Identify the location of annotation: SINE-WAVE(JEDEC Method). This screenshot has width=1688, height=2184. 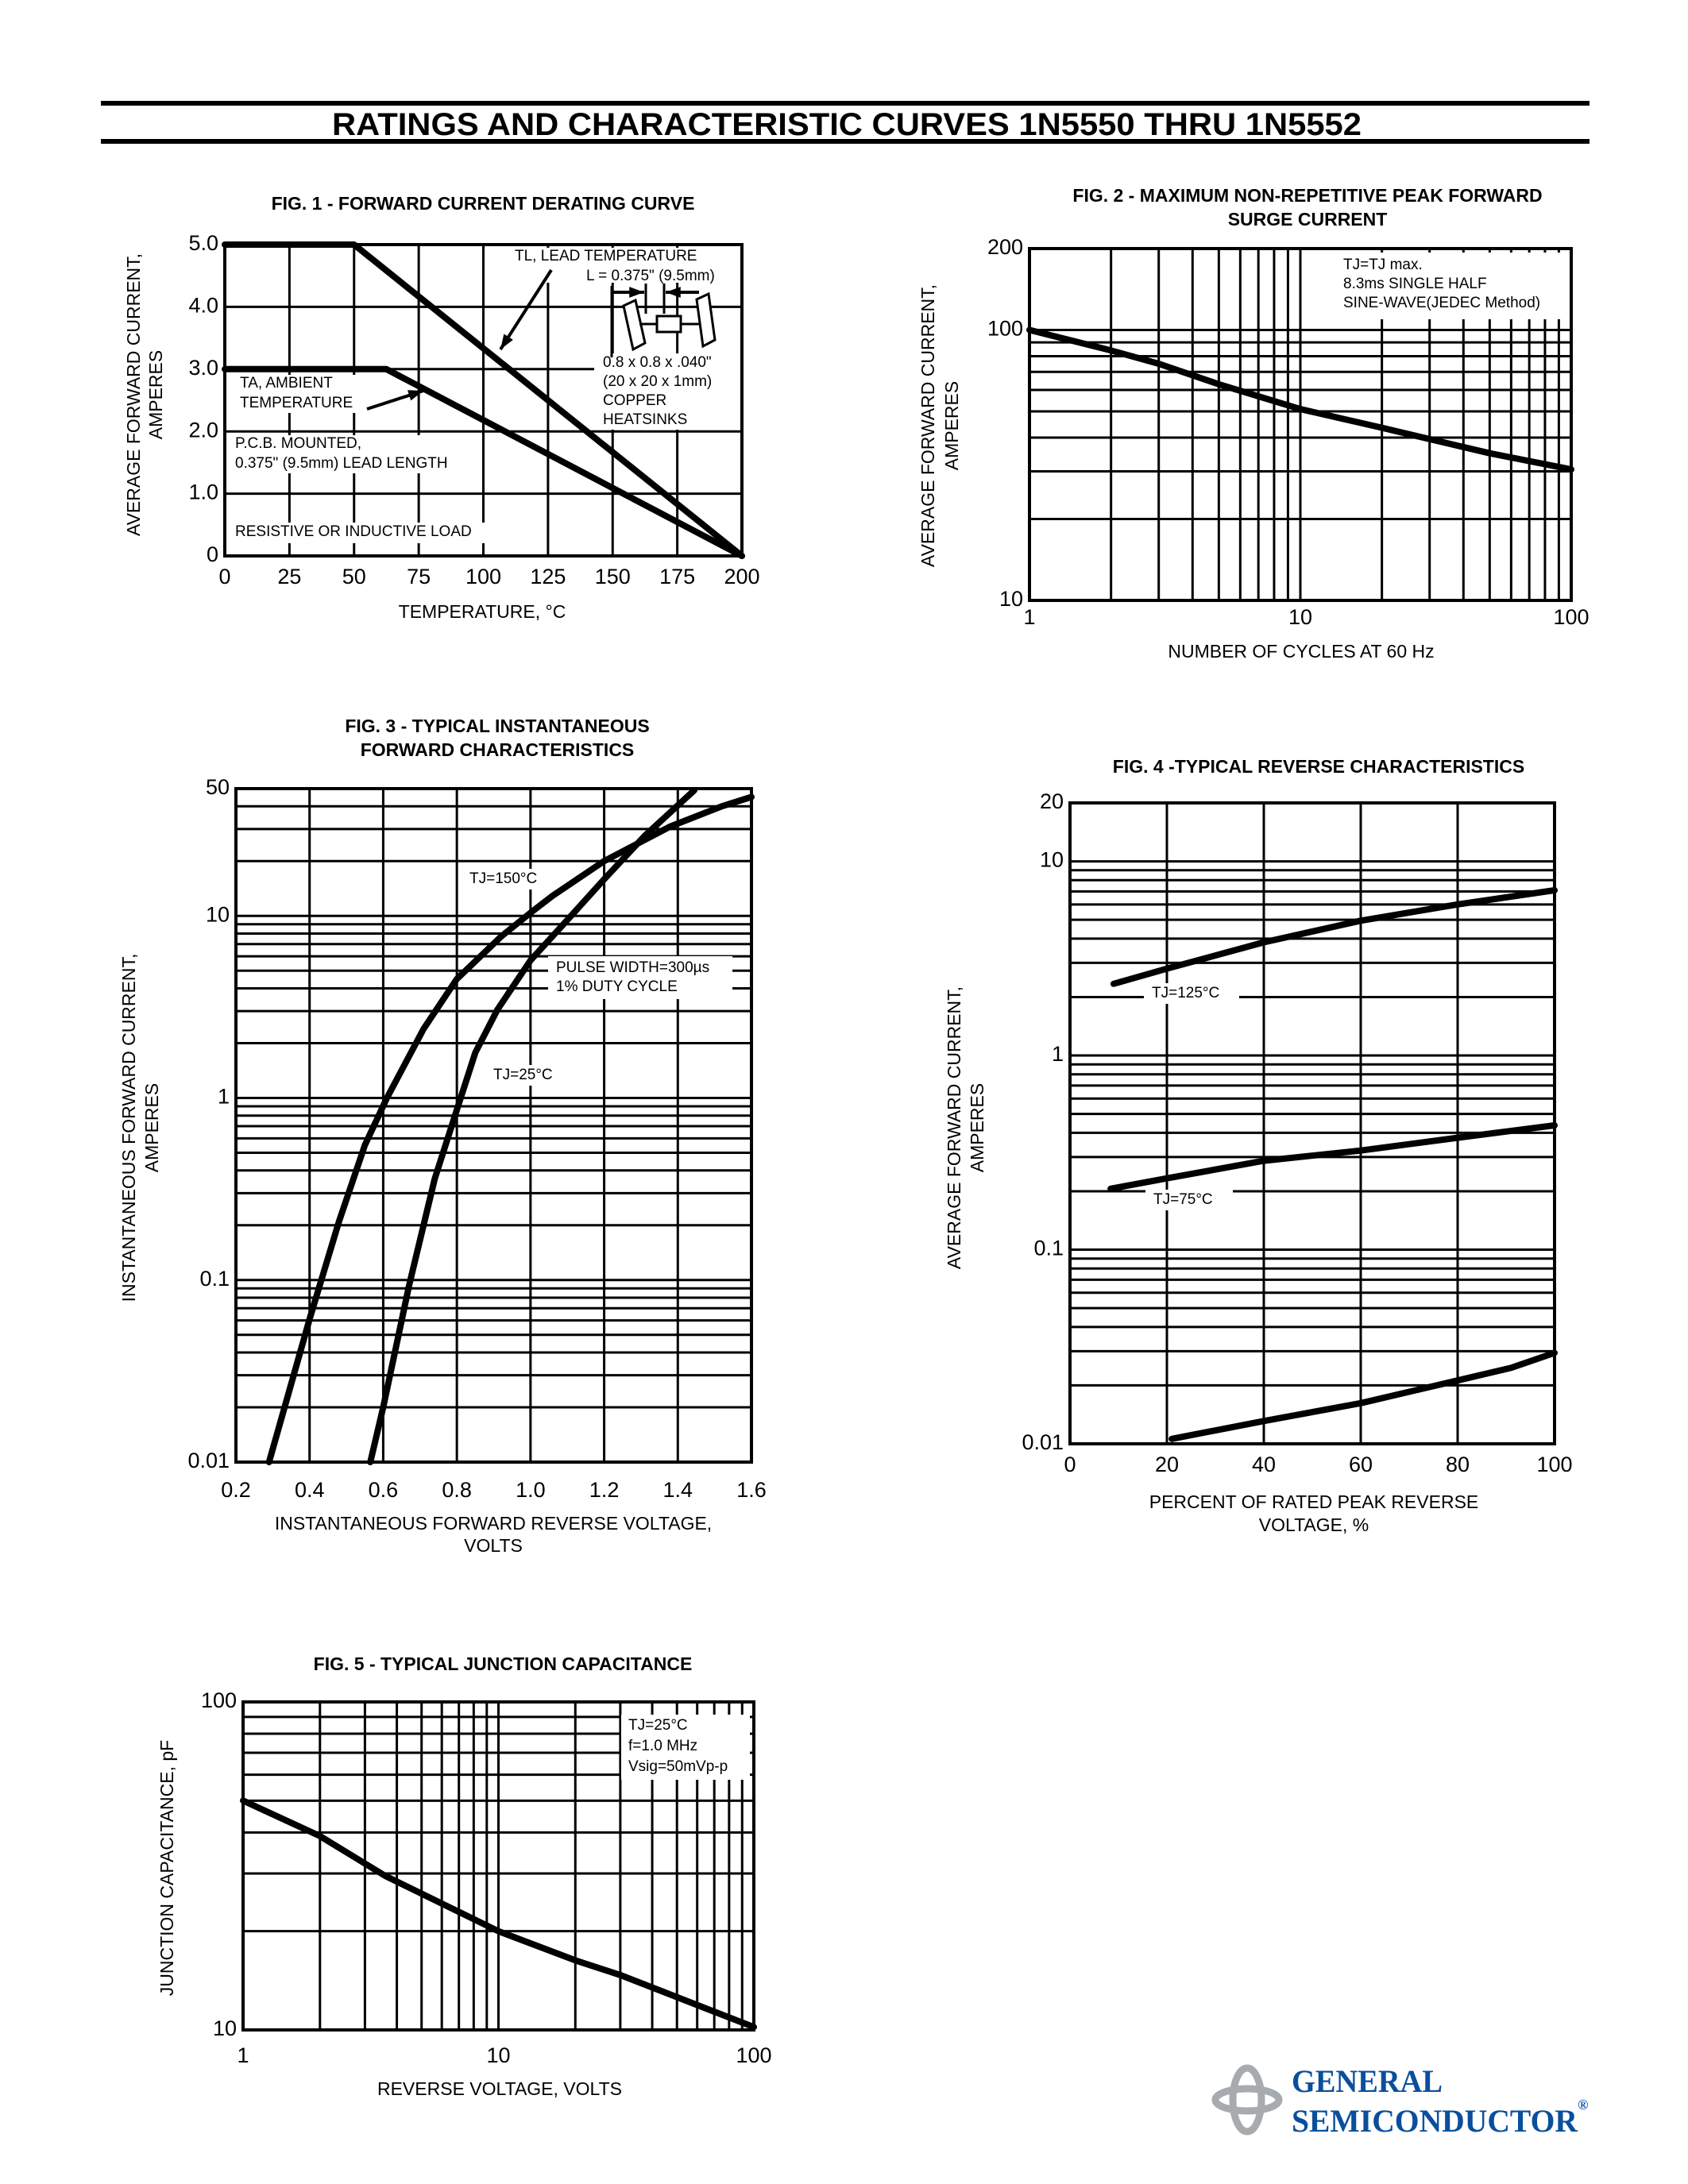
(1442, 303).